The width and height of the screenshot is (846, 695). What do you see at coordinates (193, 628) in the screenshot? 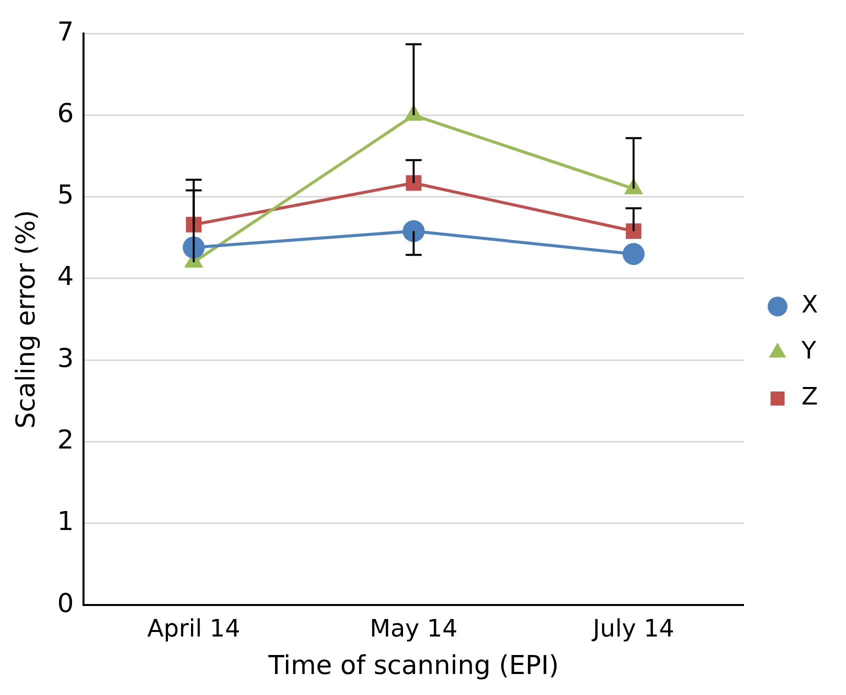
I see `x-tick-label: April 14` at bounding box center [193, 628].